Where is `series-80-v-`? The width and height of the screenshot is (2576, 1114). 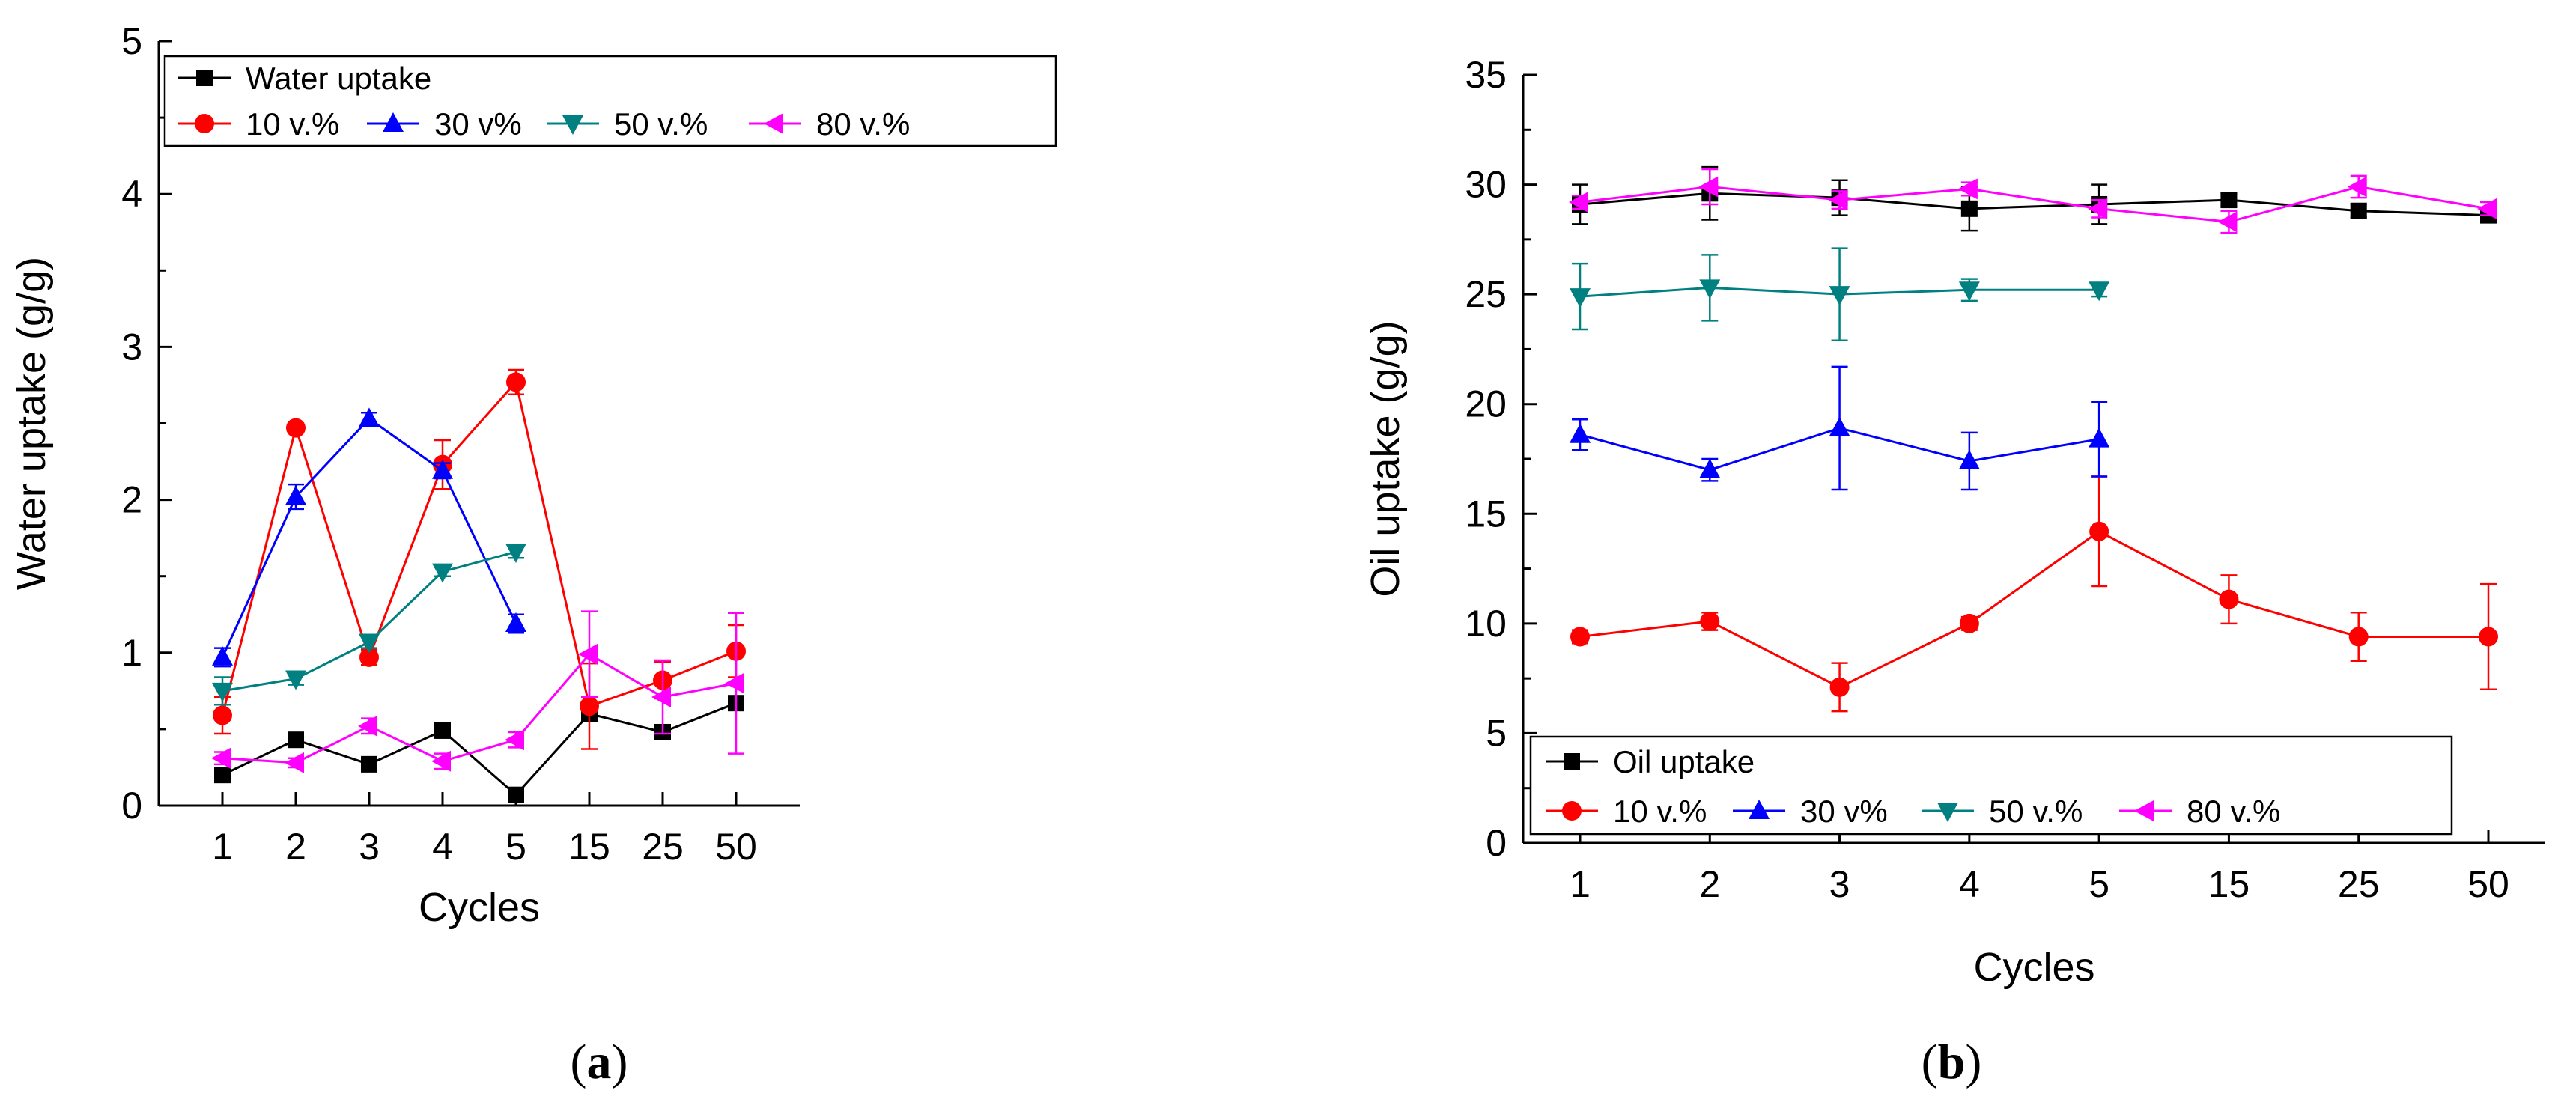
series-80-v- is located at coordinates (2033, 201).